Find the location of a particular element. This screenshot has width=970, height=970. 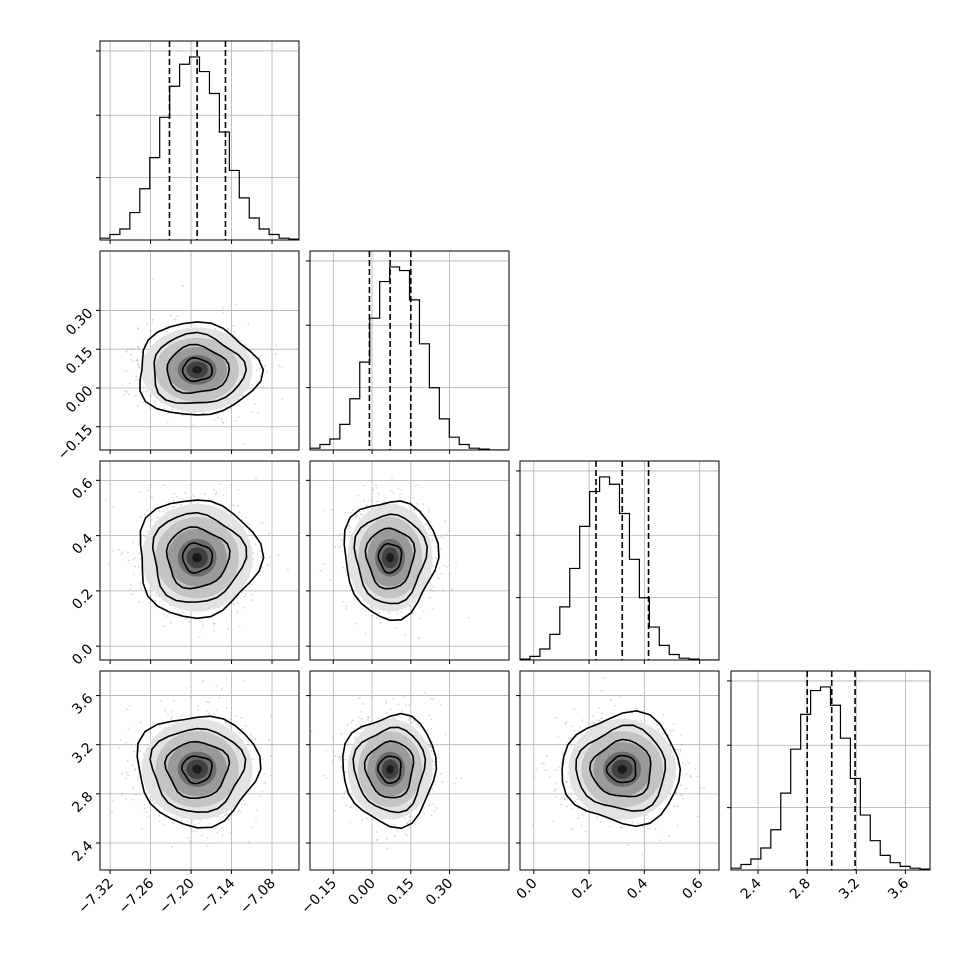

x-tick-label: −7.20 is located at coordinates (177, 897).